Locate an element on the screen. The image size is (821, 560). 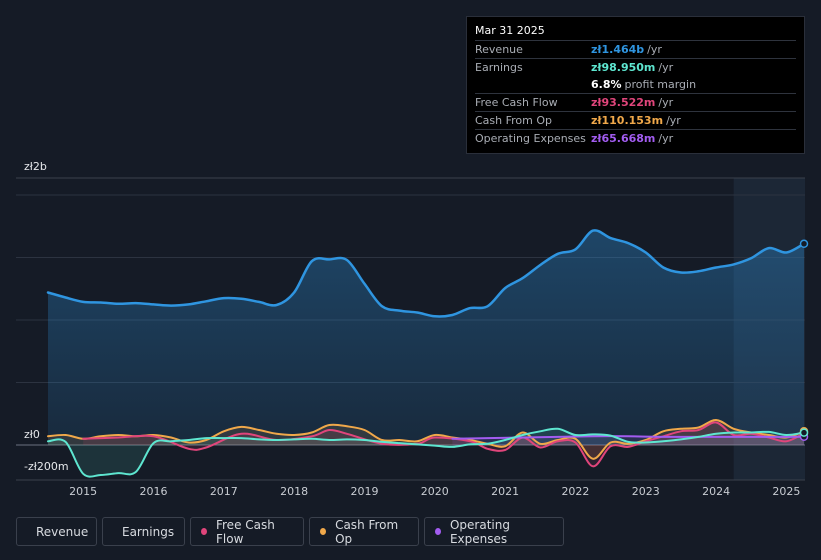
tooltip-unit: profit margin is located at coordinates (660, 84).